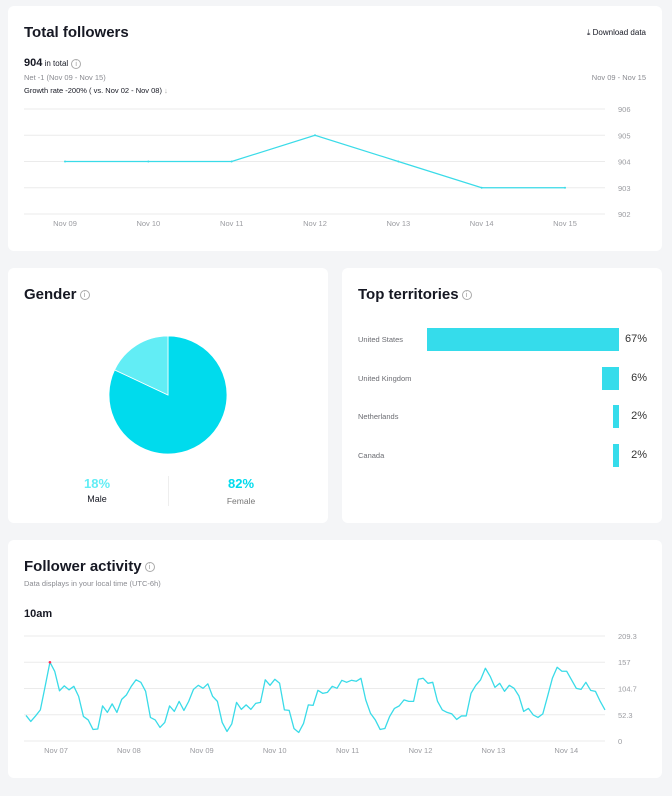 This screenshot has width=672, height=796. Describe the element at coordinates (371, 455) in the screenshot. I see `territory-name: Canada` at that location.